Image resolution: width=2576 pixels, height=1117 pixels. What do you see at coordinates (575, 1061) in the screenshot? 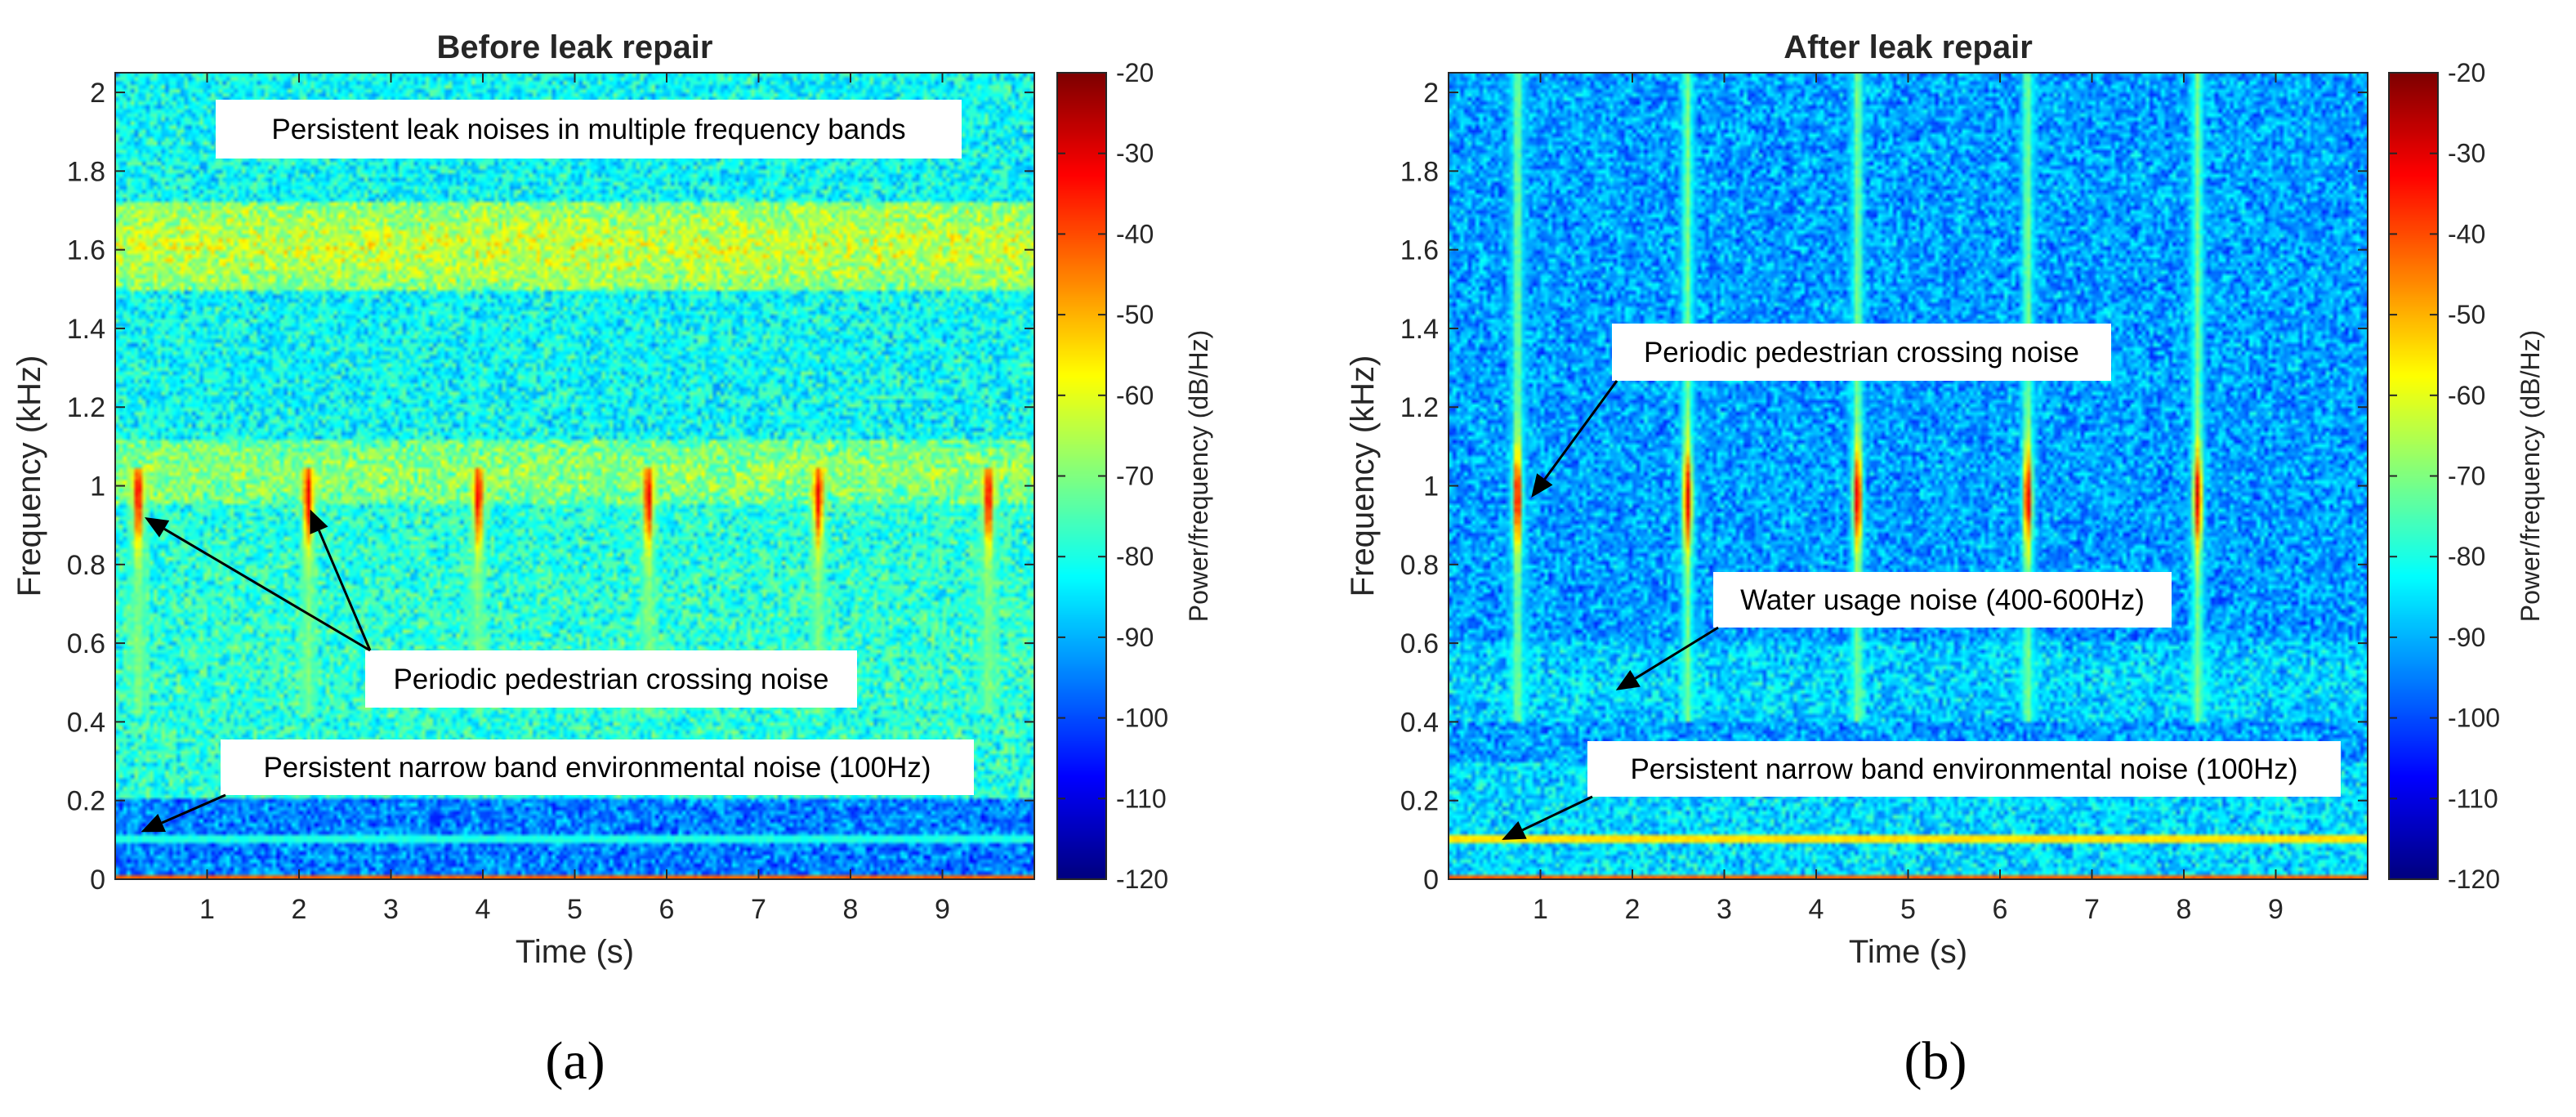
I see `subfigure-label: (a)` at bounding box center [575, 1061].